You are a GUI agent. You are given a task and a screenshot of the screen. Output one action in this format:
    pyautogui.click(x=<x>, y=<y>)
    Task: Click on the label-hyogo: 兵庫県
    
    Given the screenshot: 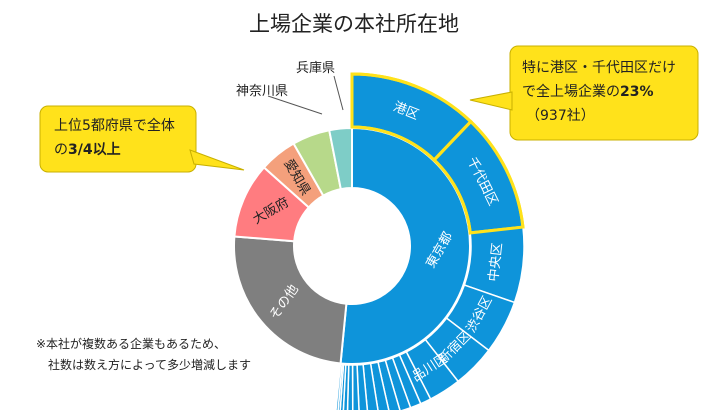 What is the action you would take?
    pyautogui.click(x=315, y=68)
    